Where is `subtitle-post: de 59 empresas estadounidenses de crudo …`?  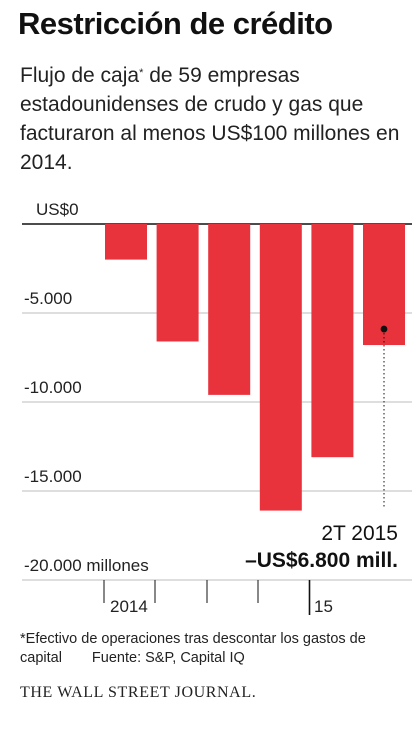 subtitle-post: de 59 empresas estadounidenses de crudo … is located at coordinates (210, 119).